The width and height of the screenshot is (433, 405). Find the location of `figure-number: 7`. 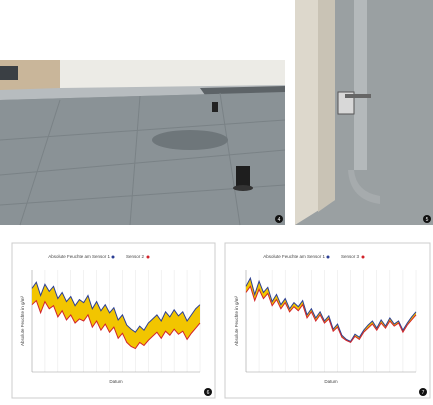

figure-number: 7 is located at coordinates (423, 393).